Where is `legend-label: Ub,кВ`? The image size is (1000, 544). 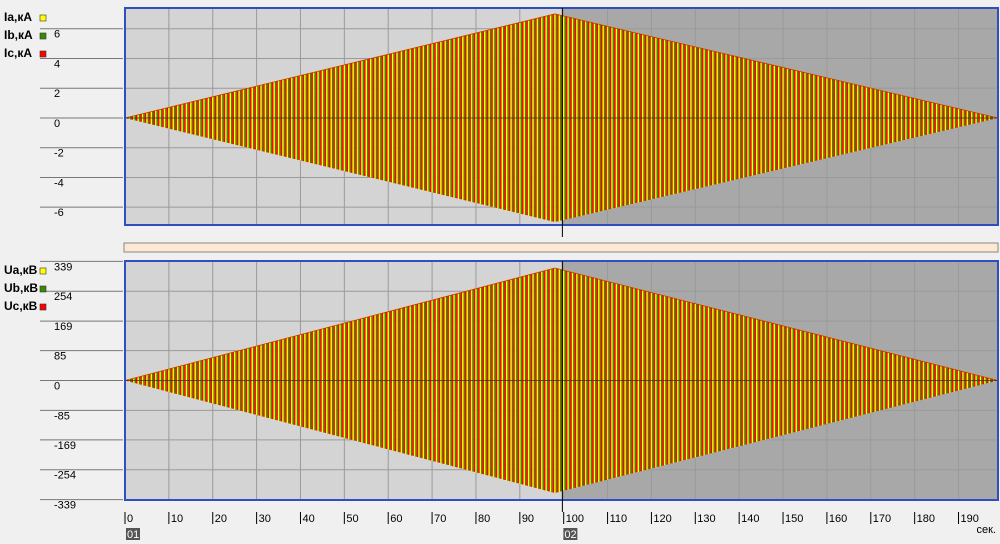
legend-label: Ub,кВ is located at coordinates (21, 288).